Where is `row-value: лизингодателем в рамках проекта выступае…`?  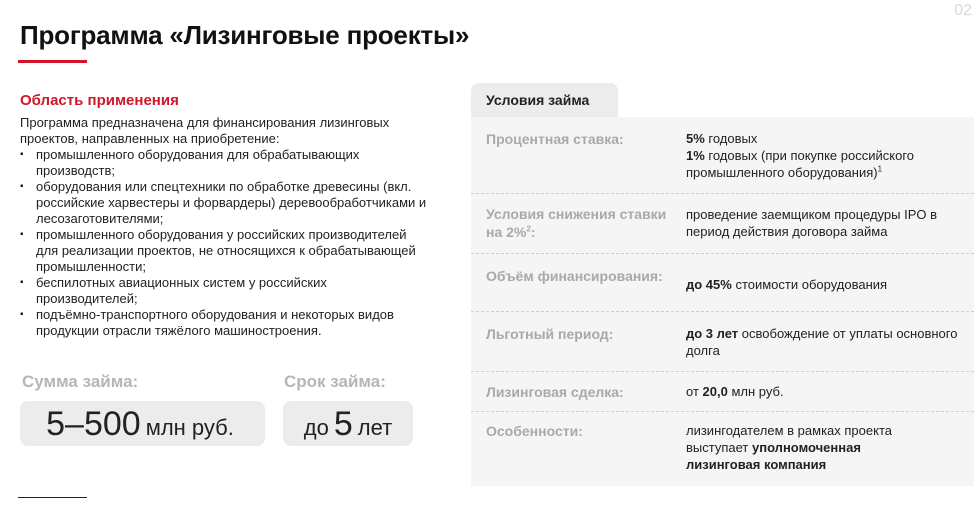
row-value: лизингодателем в рамках проекта выступае… is located at coordinates (789, 447).